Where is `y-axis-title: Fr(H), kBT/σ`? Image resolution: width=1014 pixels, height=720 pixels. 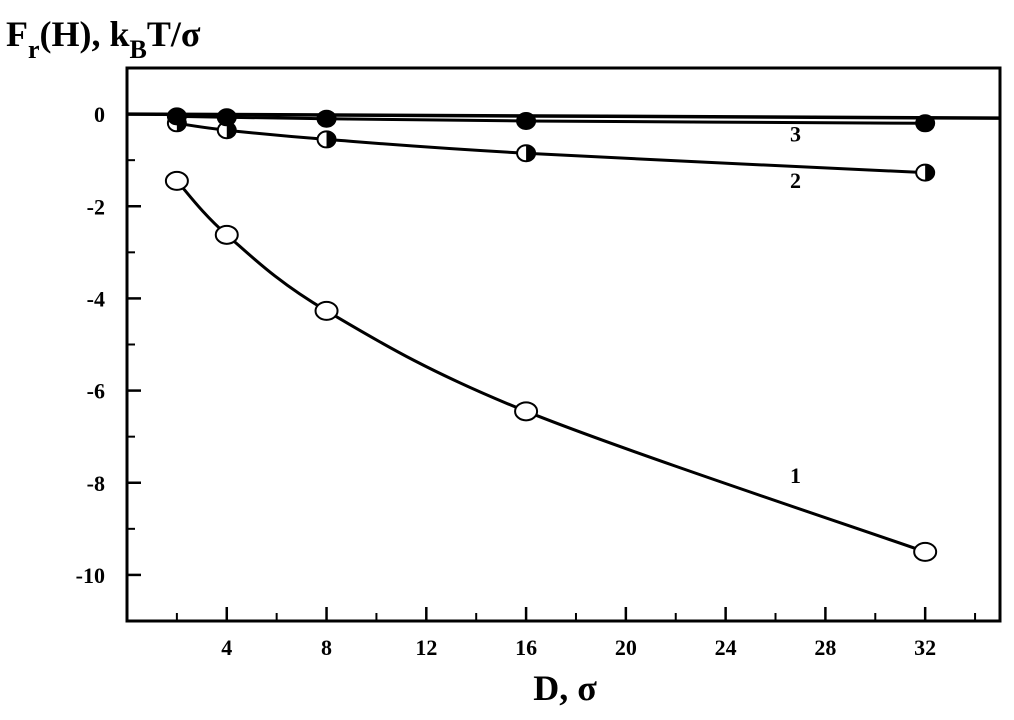
y-axis-title: Fr(H), kBT/σ is located at coordinates (103, 39).